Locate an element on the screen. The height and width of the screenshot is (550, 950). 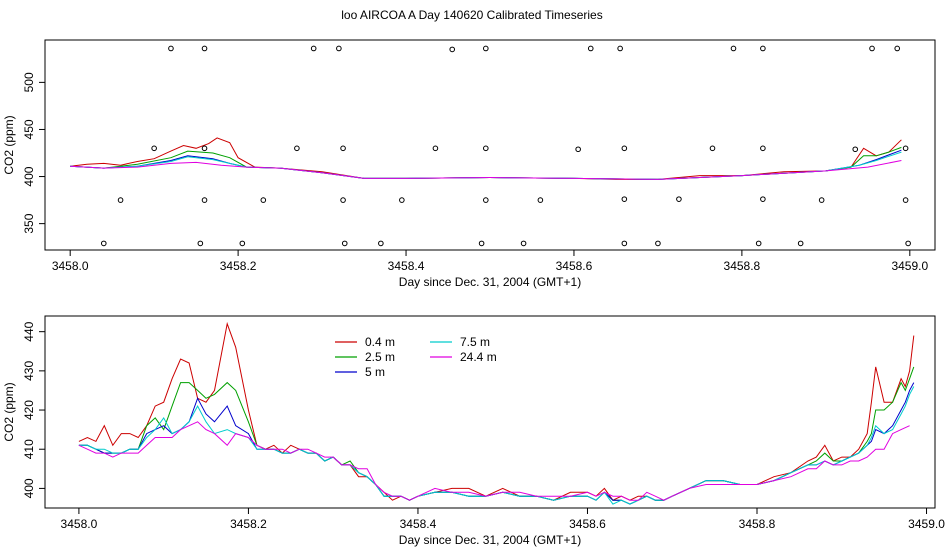
y-tick-label: 430 is located at coordinates (29, 371).